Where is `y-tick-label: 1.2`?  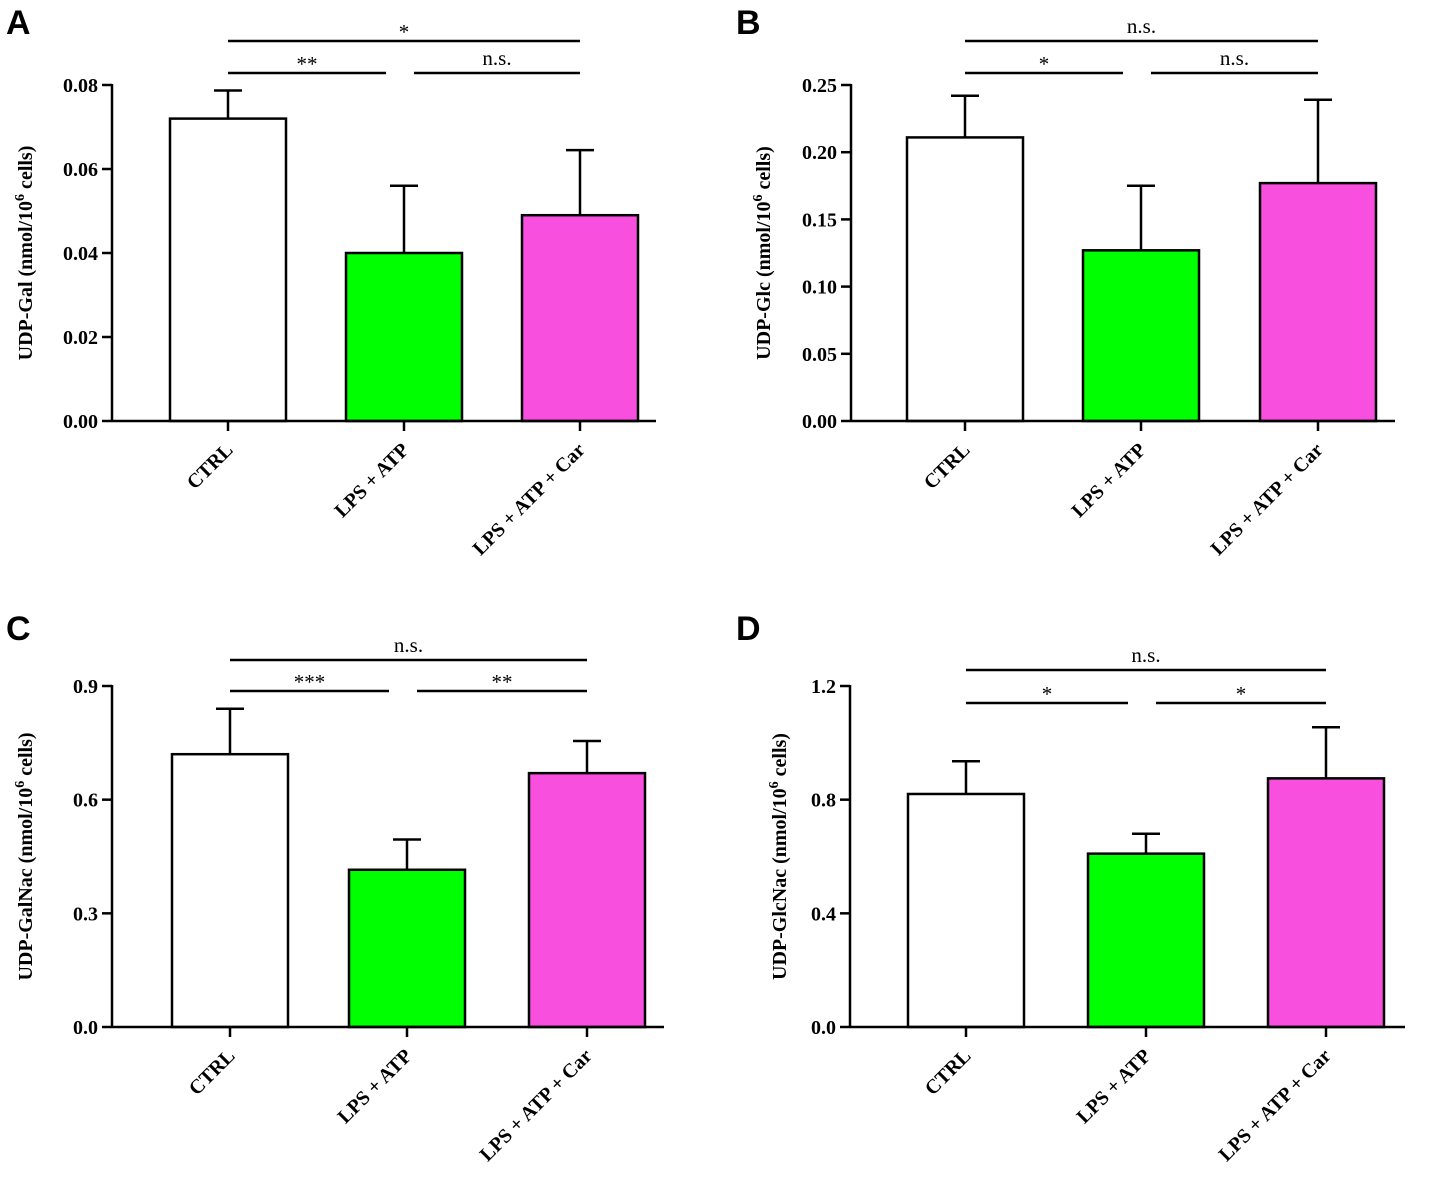 y-tick-label: 1.2 is located at coordinates (823, 687).